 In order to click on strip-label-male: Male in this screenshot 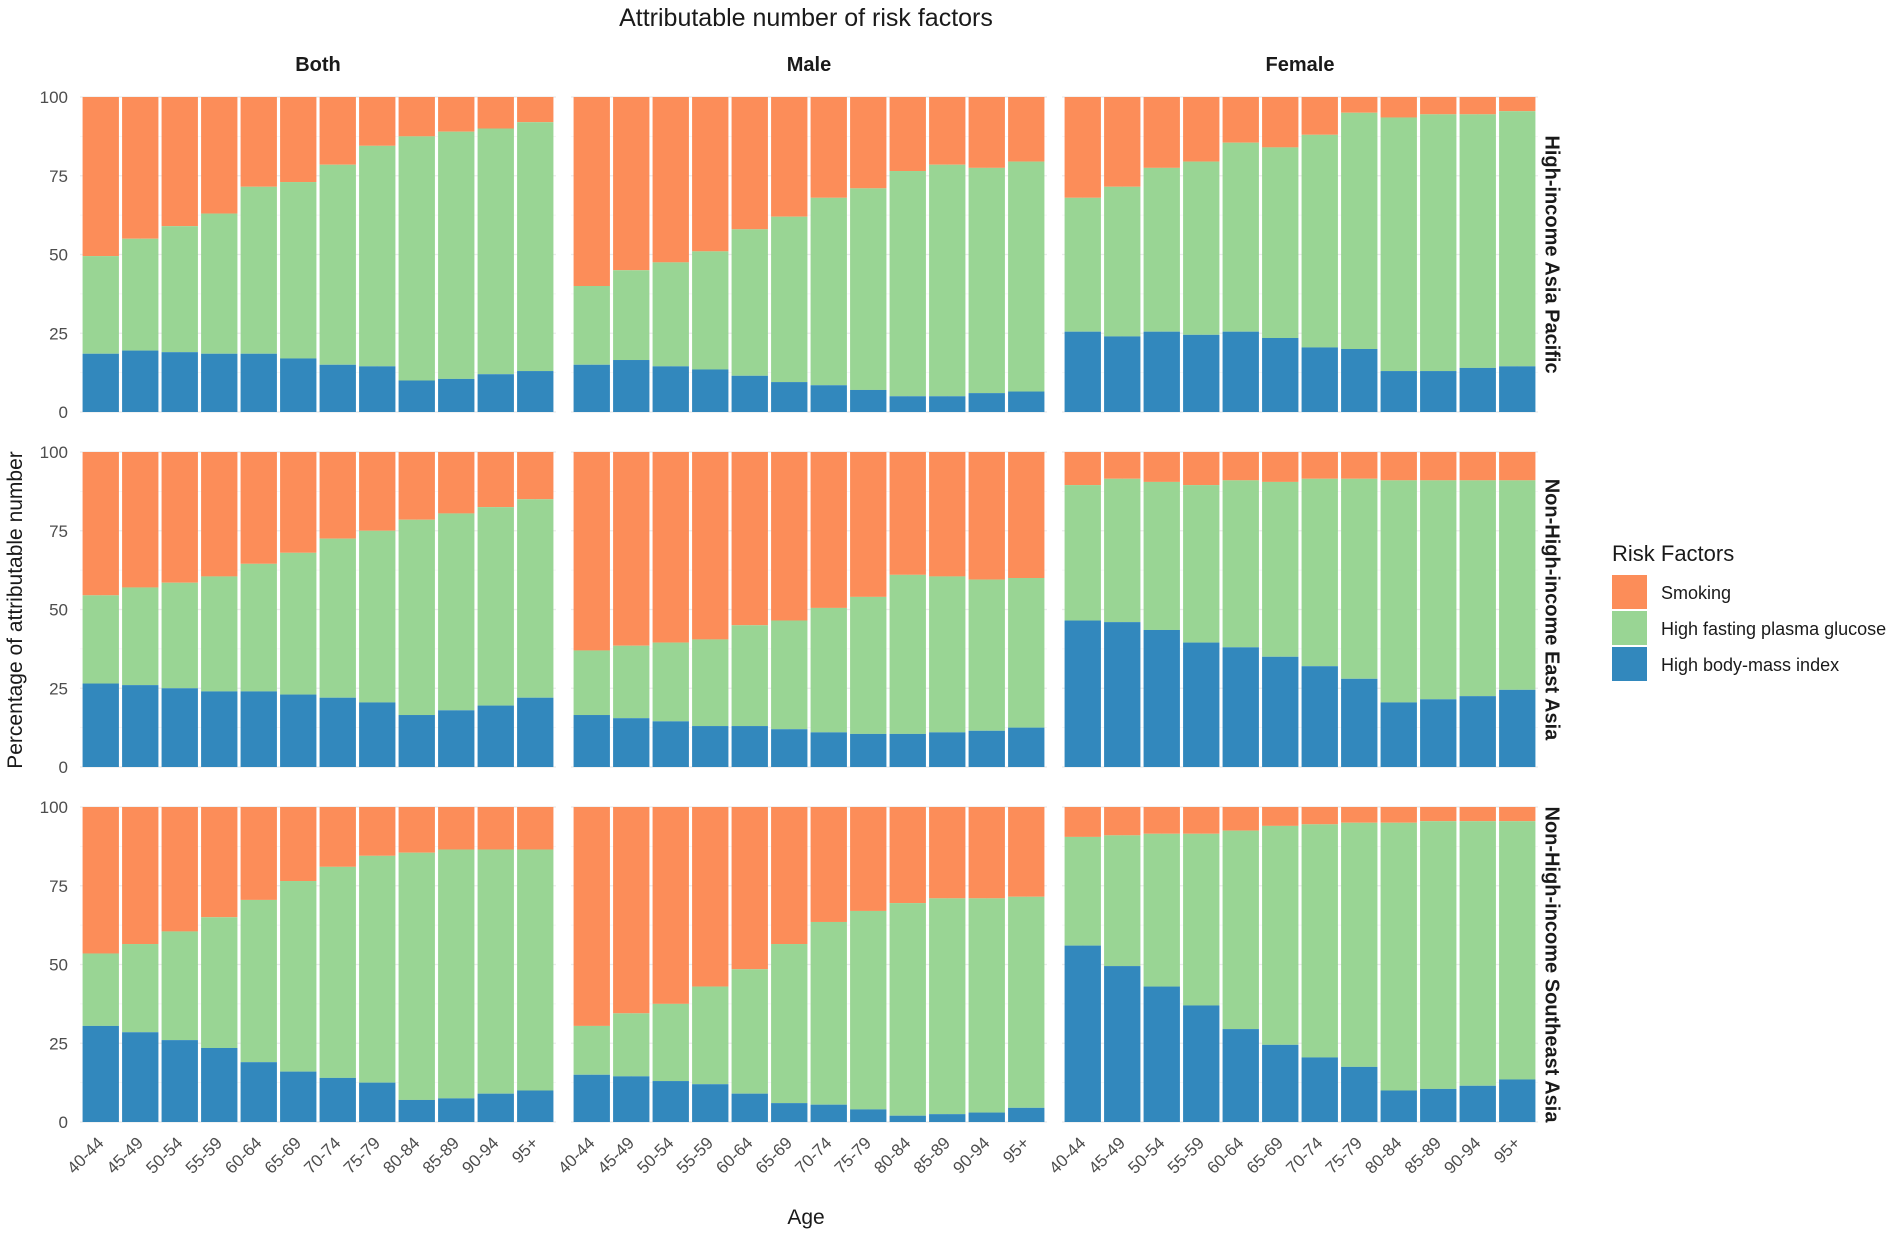, I will do `click(809, 65)`.